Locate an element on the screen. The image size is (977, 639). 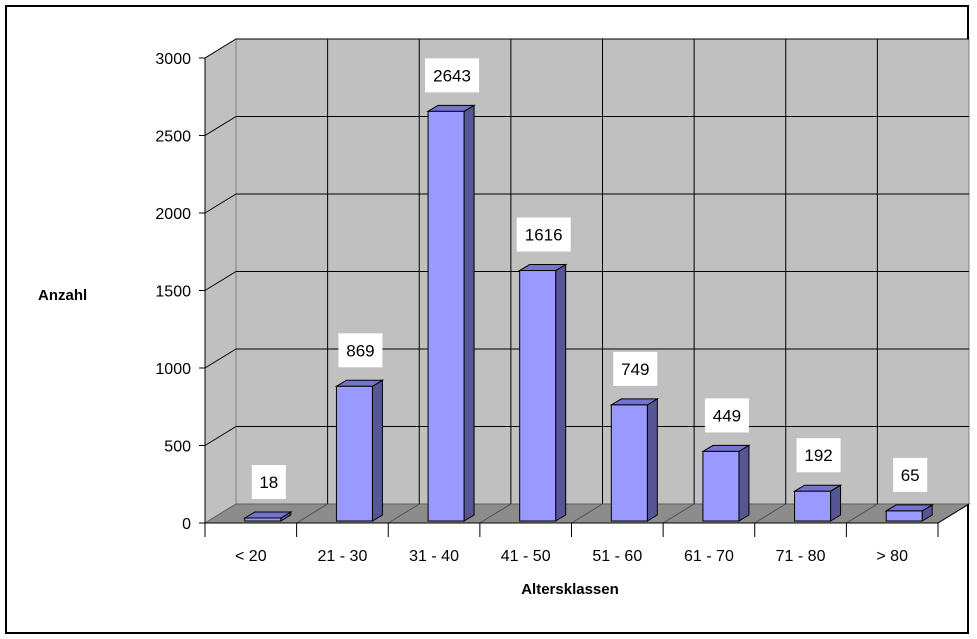
y-axis-title: Anzahl is located at coordinates (62, 295).